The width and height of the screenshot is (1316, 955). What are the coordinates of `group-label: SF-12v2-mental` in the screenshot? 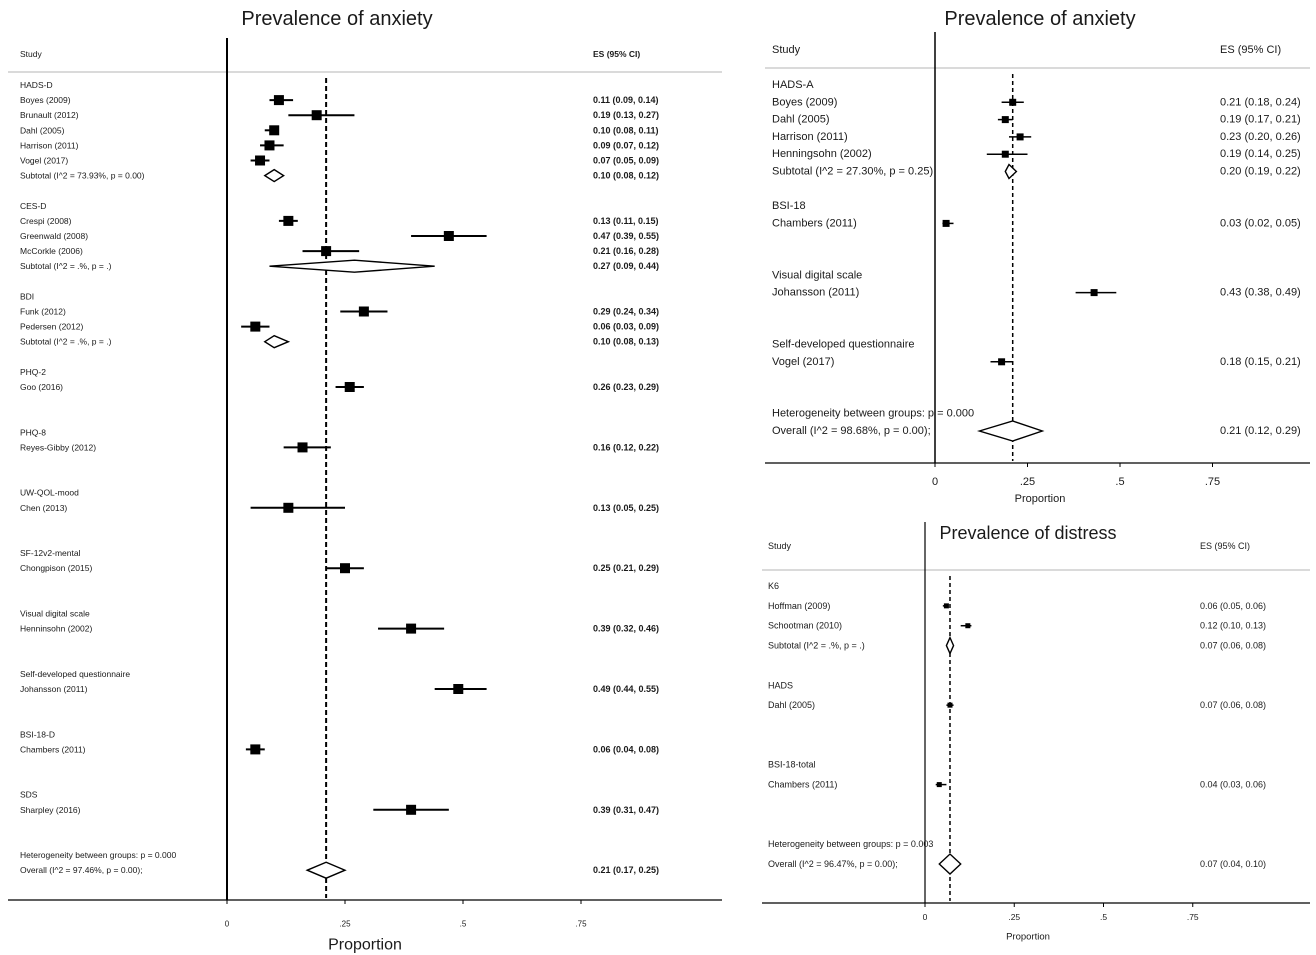 It's located at (50, 553).